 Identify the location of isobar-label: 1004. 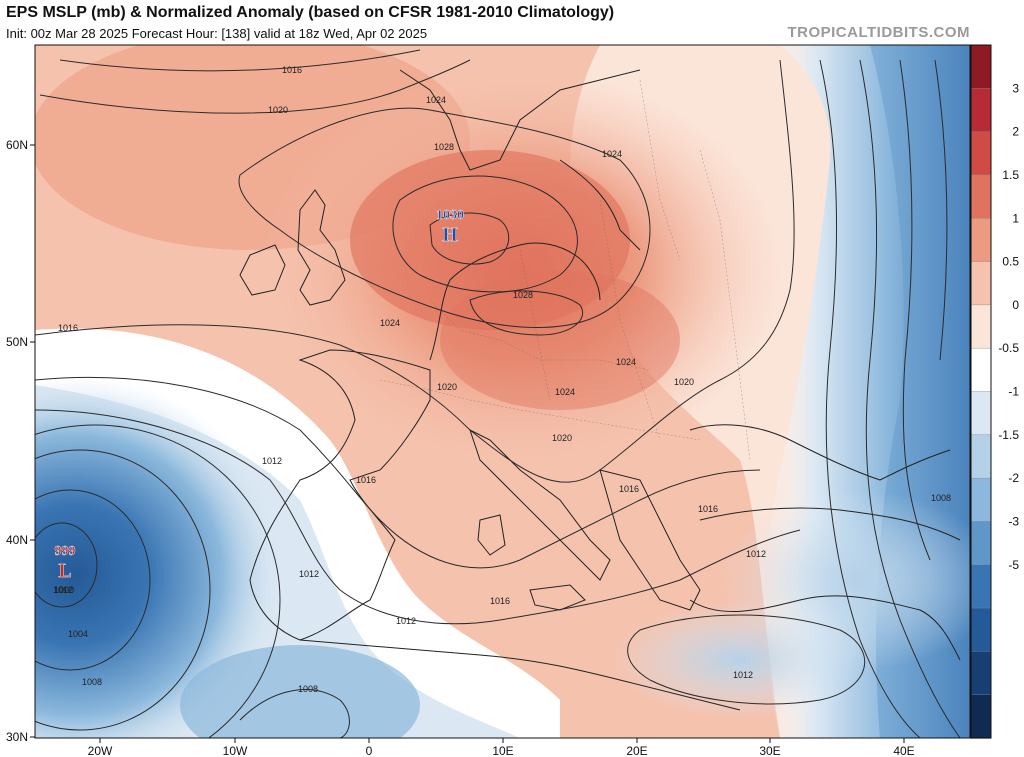
(78, 634).